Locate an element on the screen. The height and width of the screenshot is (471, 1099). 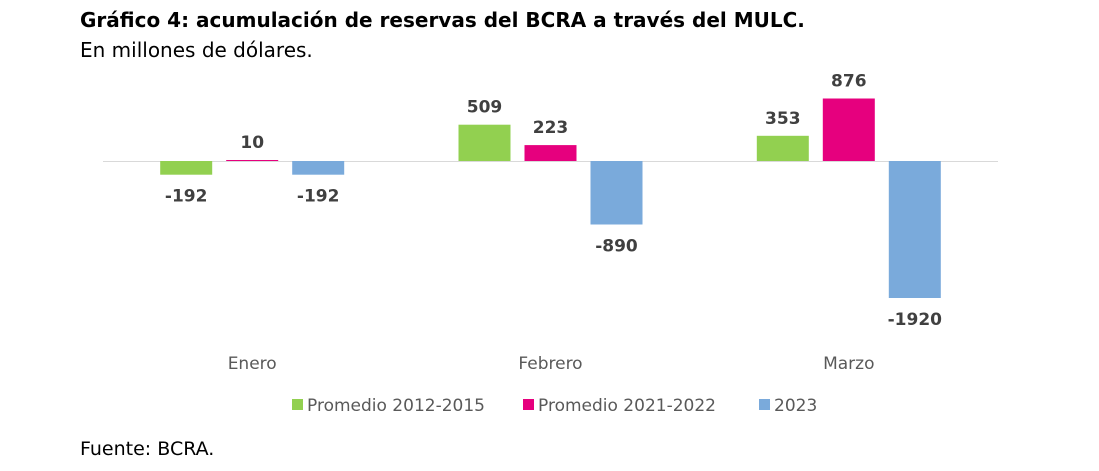
bar-febrero-promedio-2012-2015 is located at coordinates (484, 142).